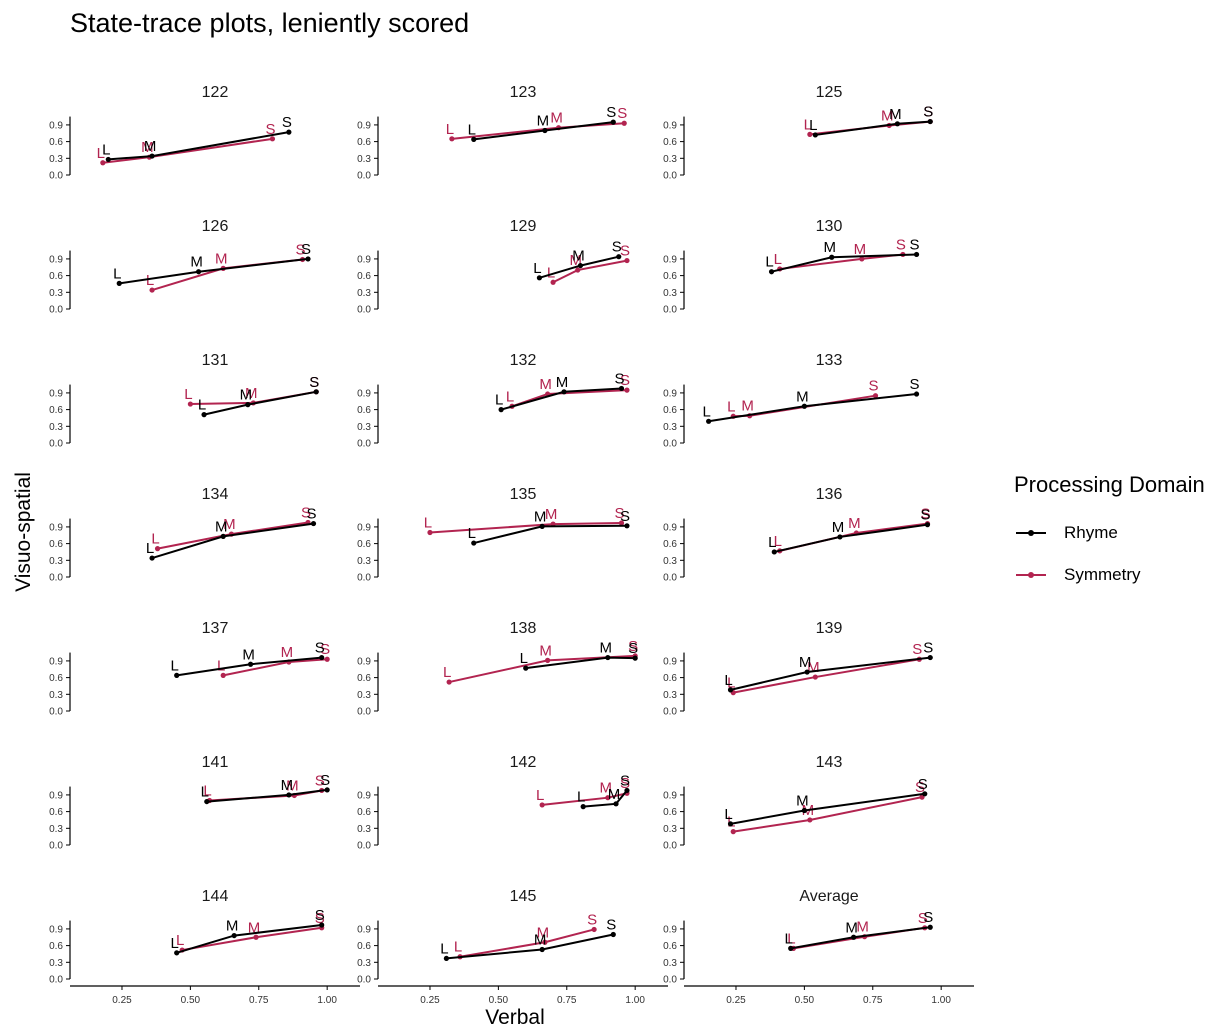  What do you see at coordinates (523, 628) in the screenshot?
I see `panel-title-138: 138` at bounding box center [523, 628].